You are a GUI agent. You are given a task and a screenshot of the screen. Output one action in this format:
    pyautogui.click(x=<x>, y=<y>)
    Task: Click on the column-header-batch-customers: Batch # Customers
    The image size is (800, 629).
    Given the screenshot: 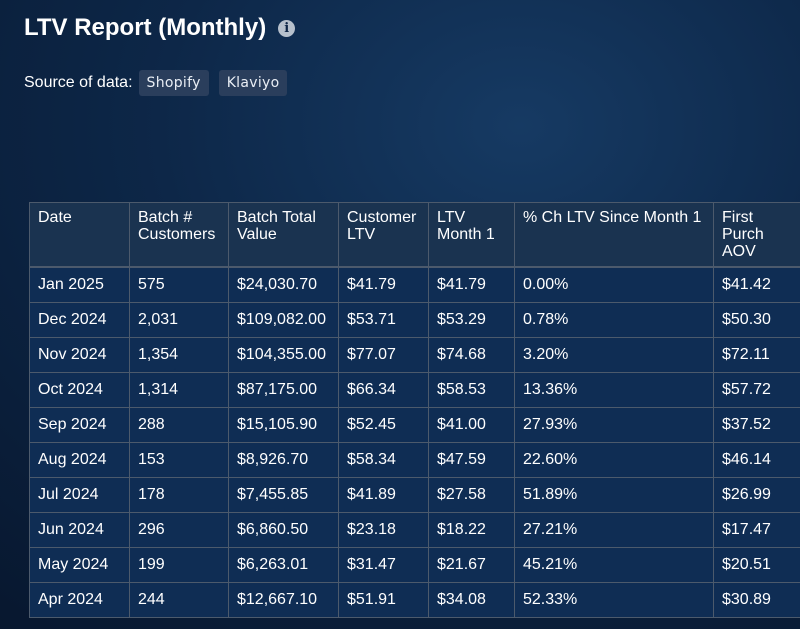 What is the action you would take?
    pyautogui.click(x=179, y=235)
    